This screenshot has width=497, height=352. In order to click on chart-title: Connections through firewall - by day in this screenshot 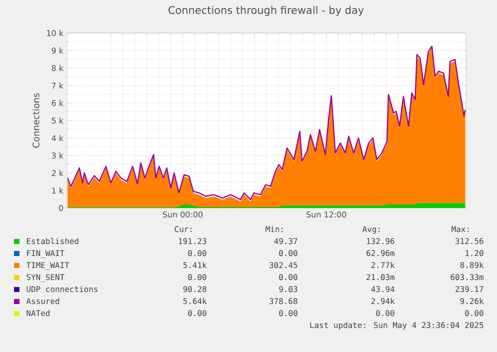, I will do `click(266, 11)`.